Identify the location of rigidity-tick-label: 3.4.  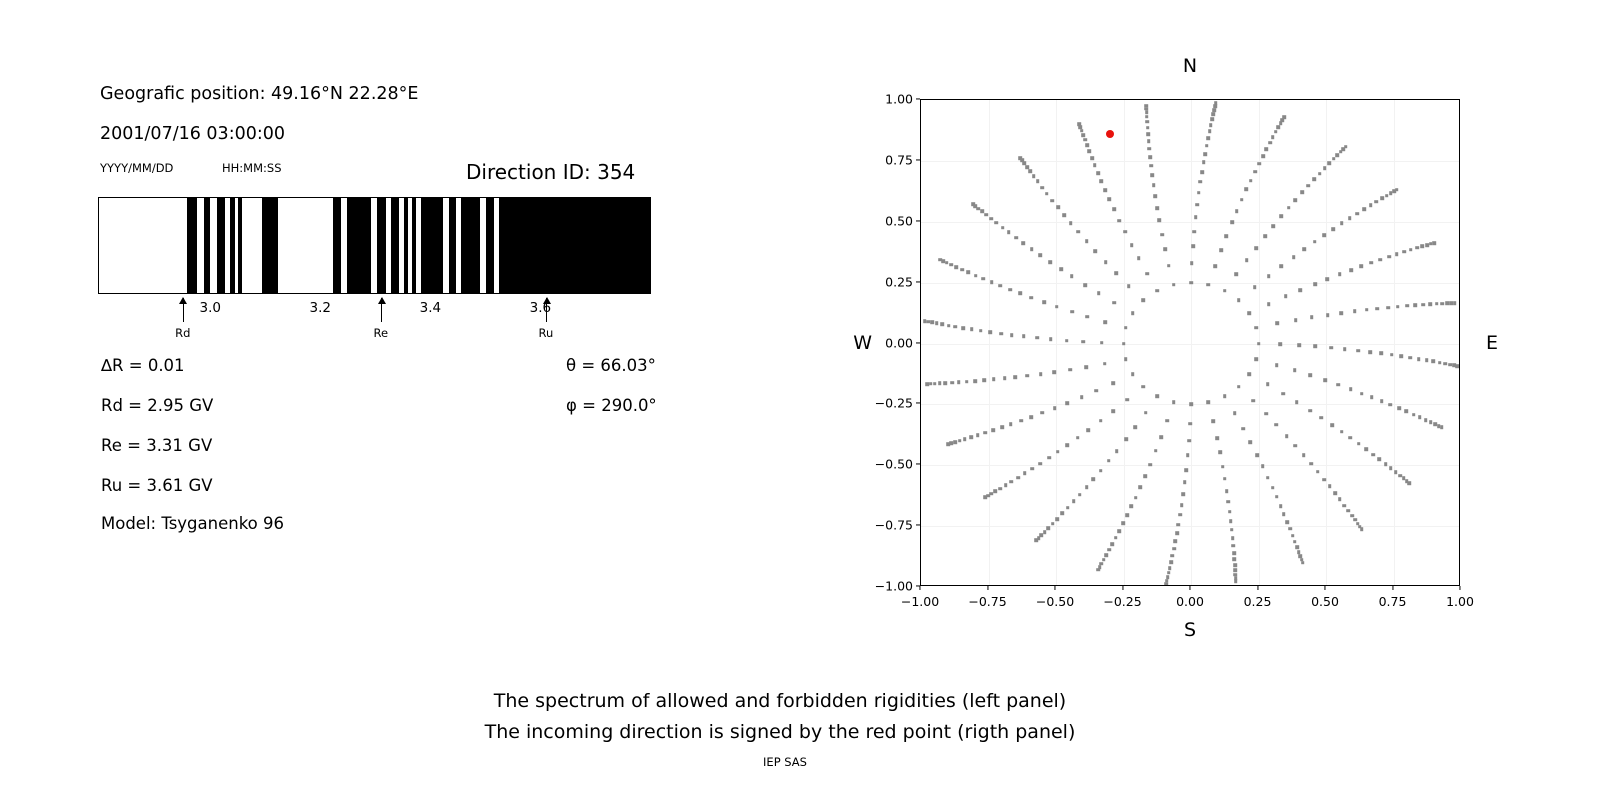
(430, 308).